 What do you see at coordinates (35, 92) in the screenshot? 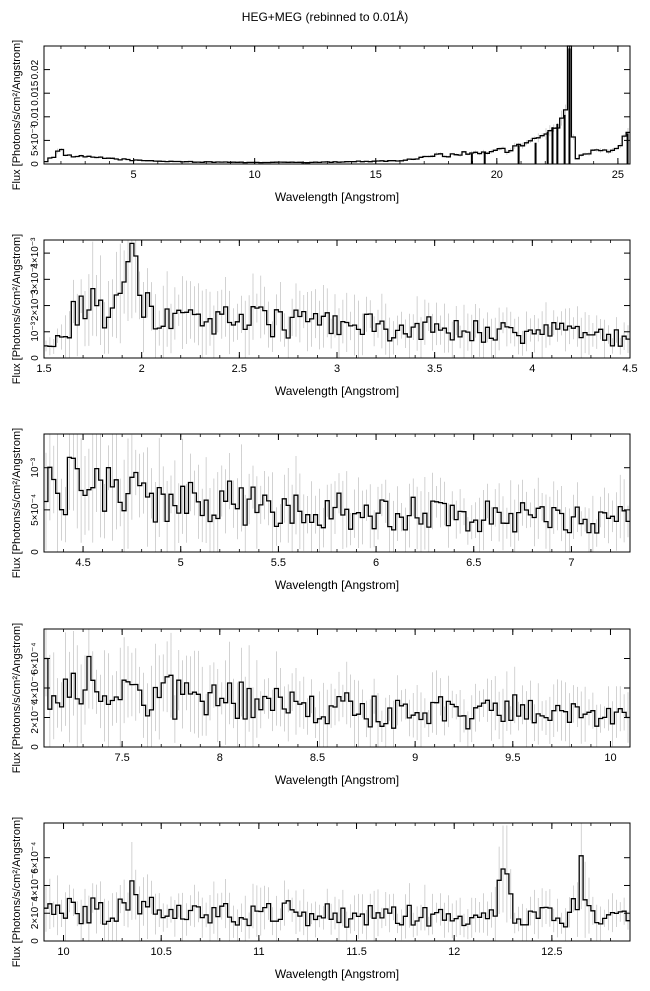
I see `y-tick-label: 0.015` at bounding box center [35, 92].